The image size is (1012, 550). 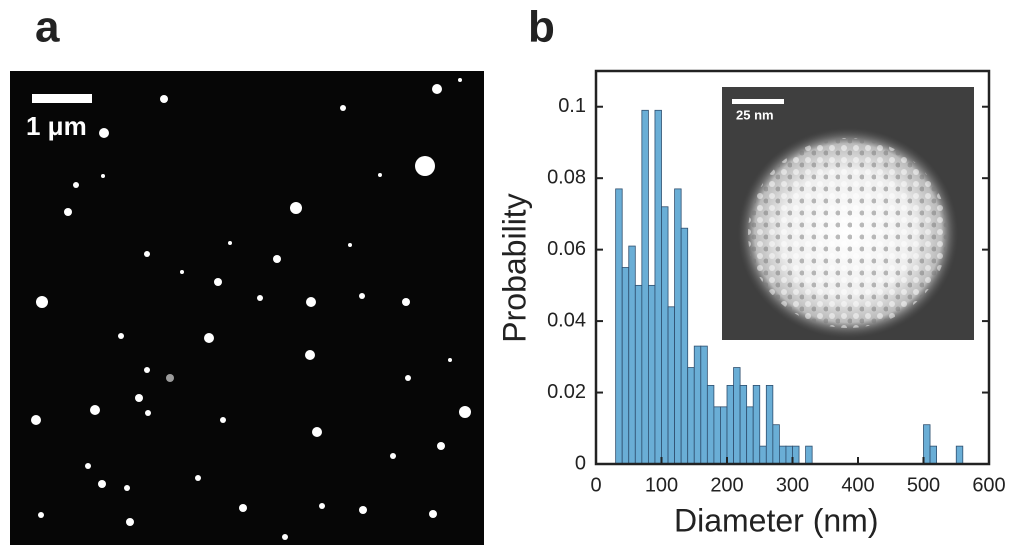 What do you see at coordinates (988, 485) in the screenshot?
I see `x-tick-label: 600` at bounding box center [988, 485].